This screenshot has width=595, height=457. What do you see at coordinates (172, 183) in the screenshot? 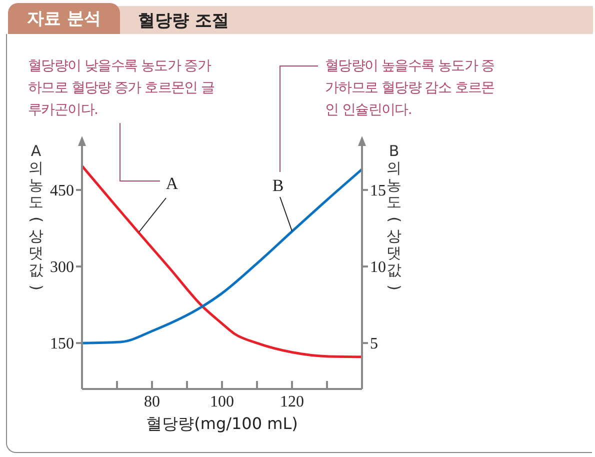
I see `text: A` at bounding box center [172, 183].